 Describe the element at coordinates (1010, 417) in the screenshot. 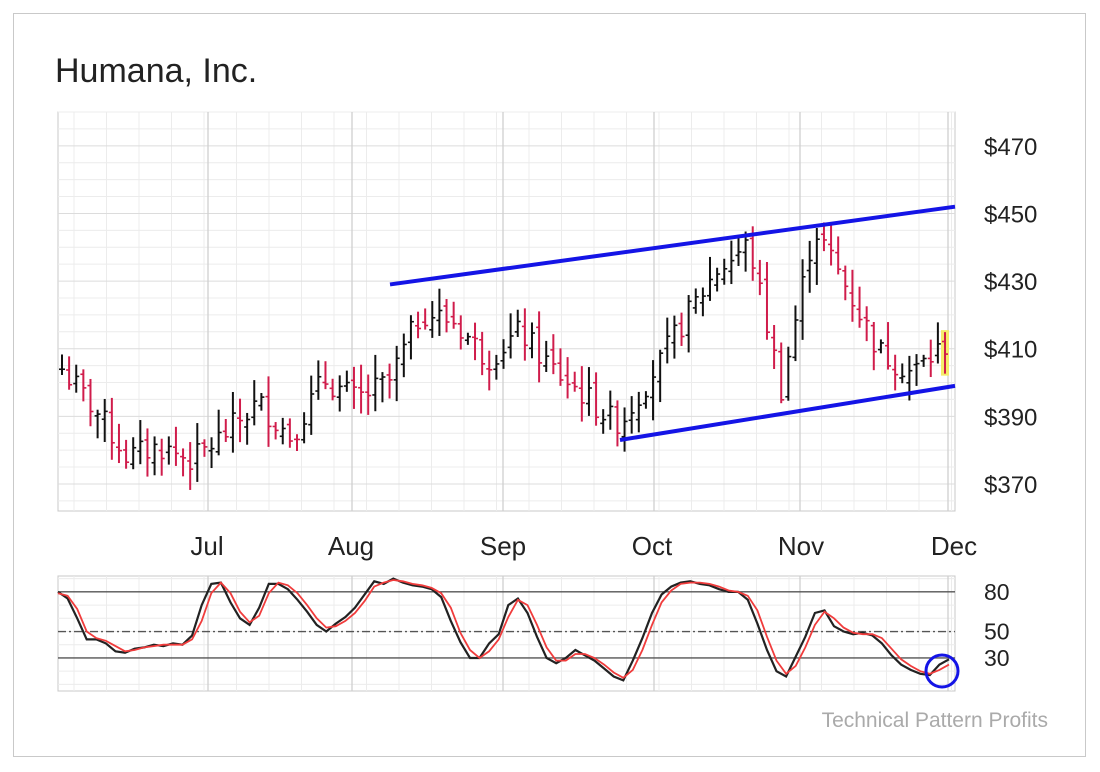

I see `y-tick-label: $390` at that location.